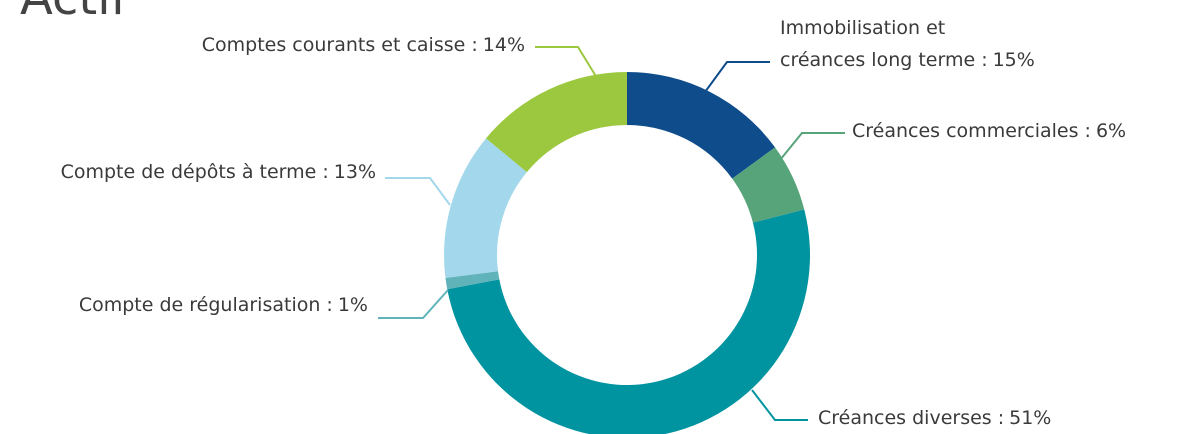  I want to click on value-label: 13%, so click(354, 172).